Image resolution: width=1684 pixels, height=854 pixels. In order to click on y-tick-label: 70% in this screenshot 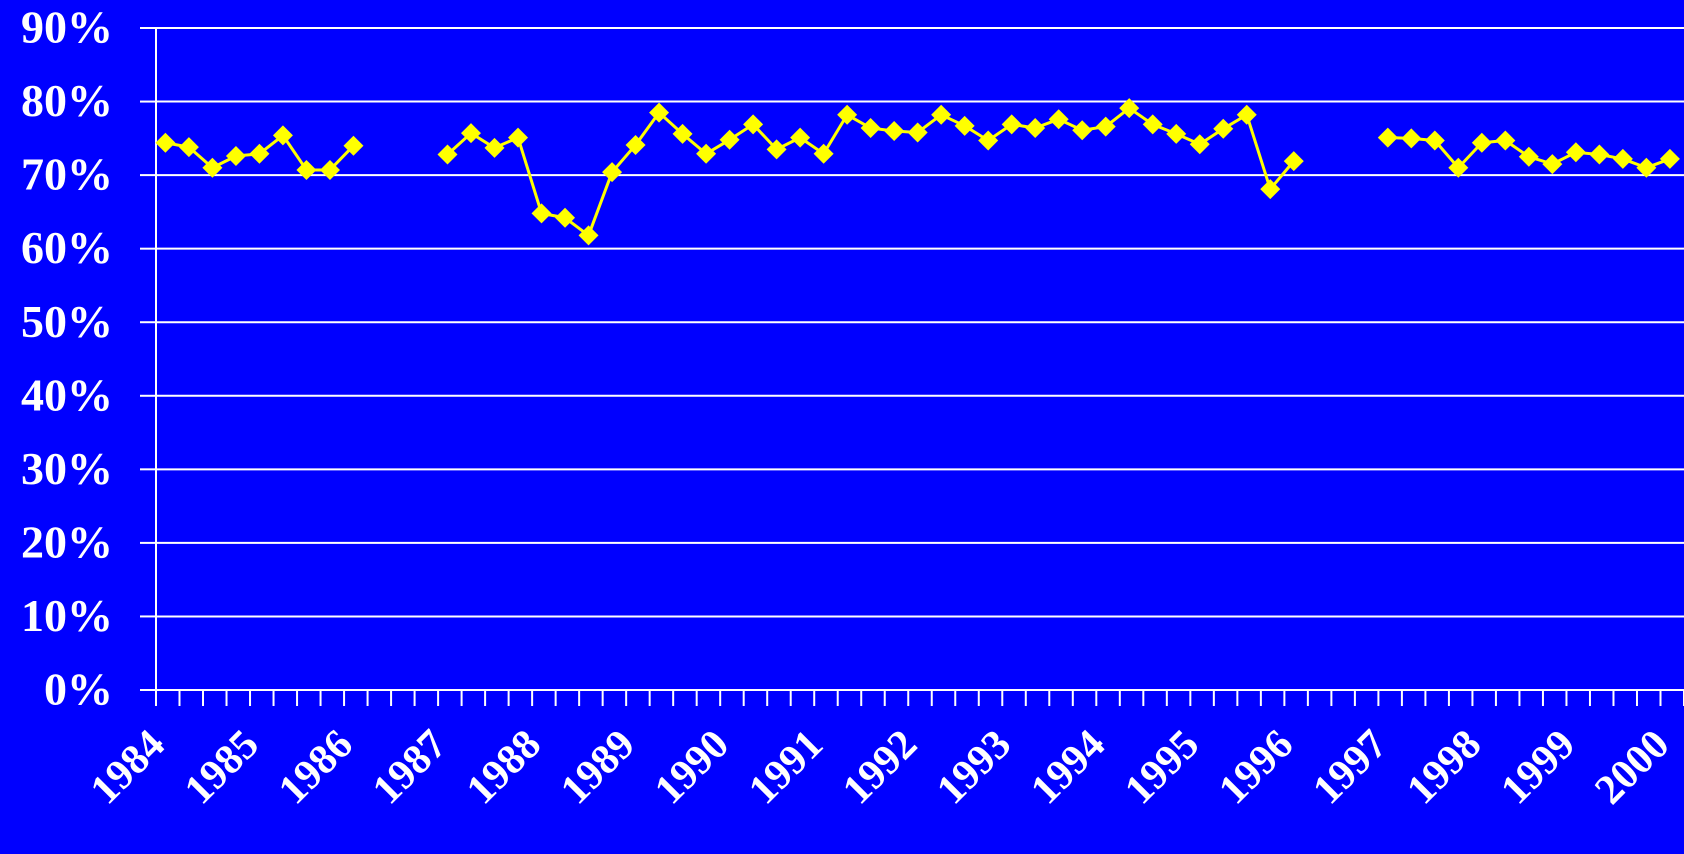, I will do `click(67, 174)`.